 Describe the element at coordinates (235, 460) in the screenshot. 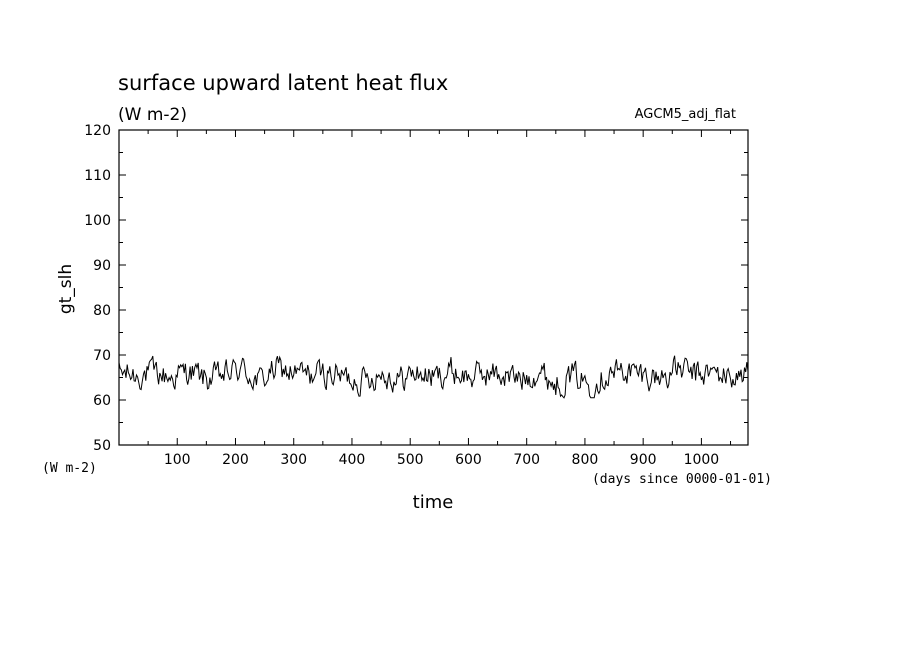

I see `x-tick-label: 200` at that location.